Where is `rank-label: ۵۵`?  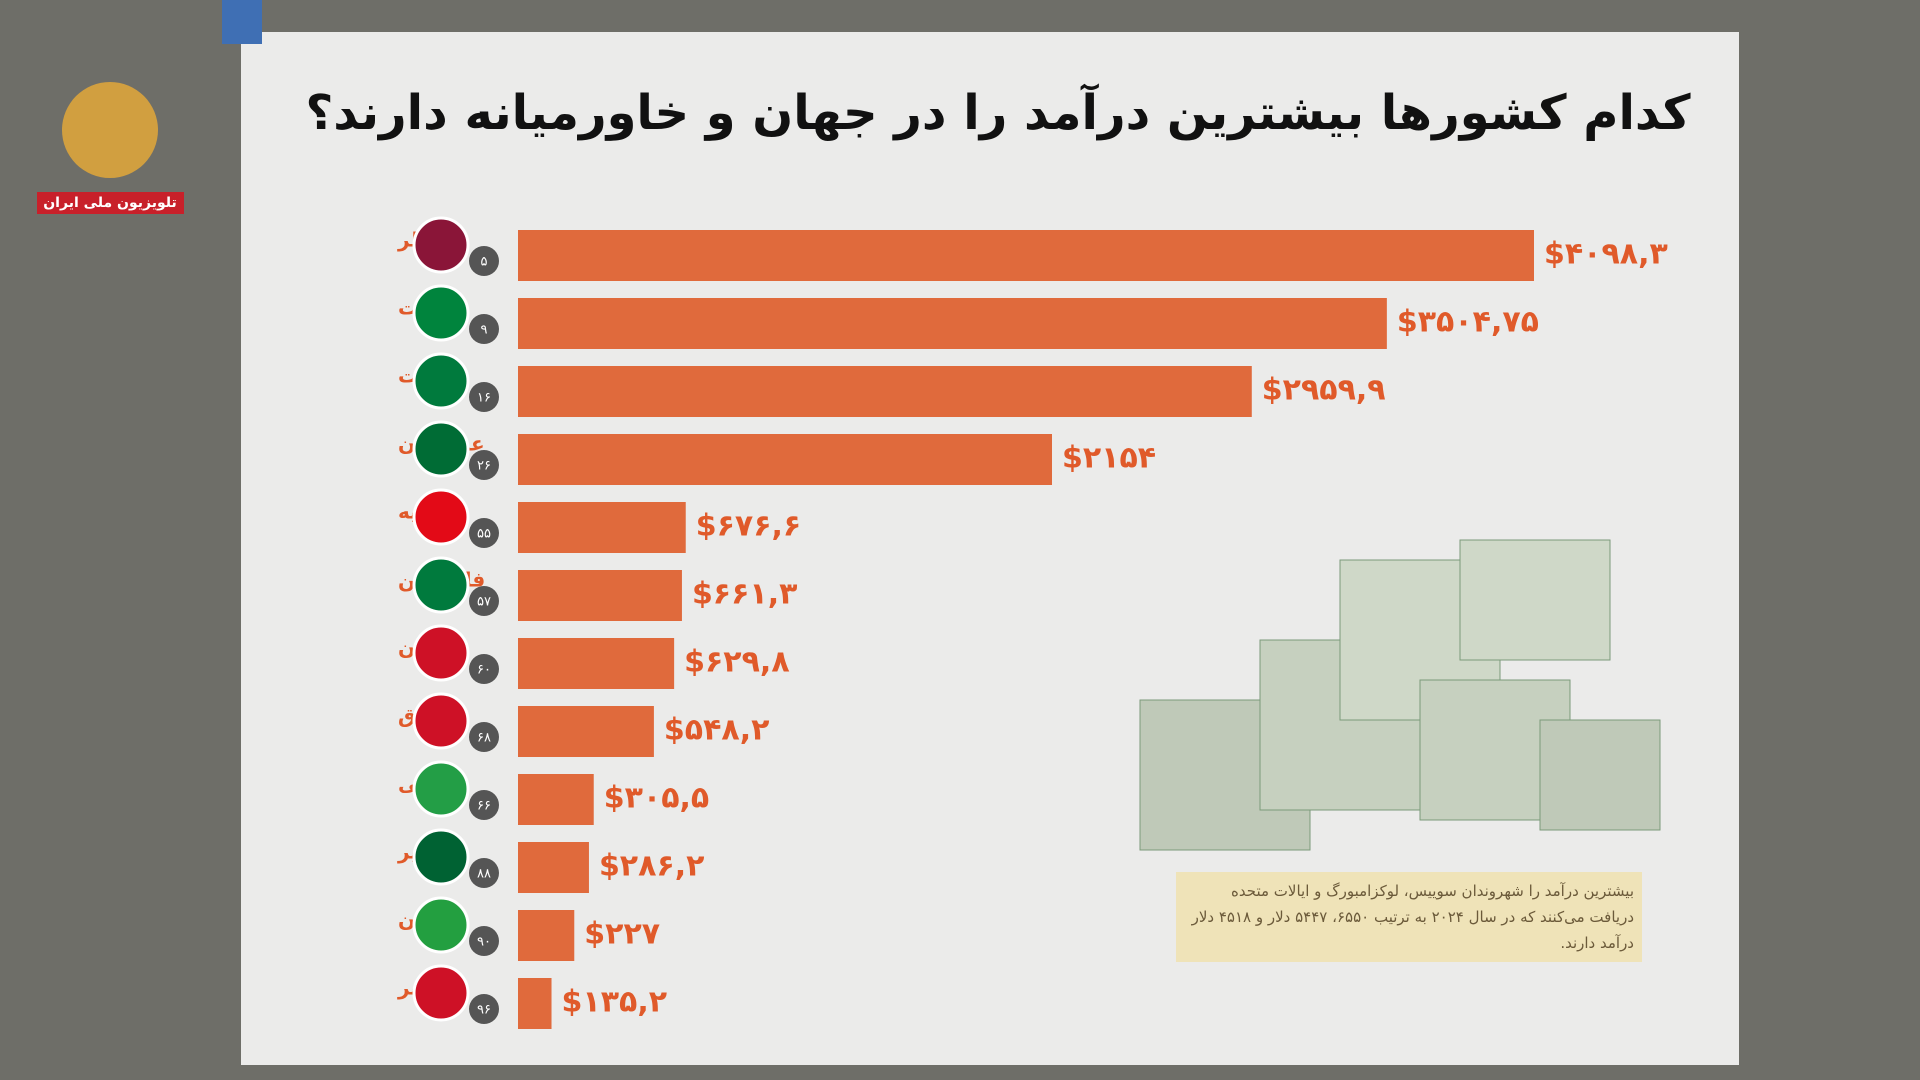
rank-label: ۵۵ is located at coordinates (484, 534).